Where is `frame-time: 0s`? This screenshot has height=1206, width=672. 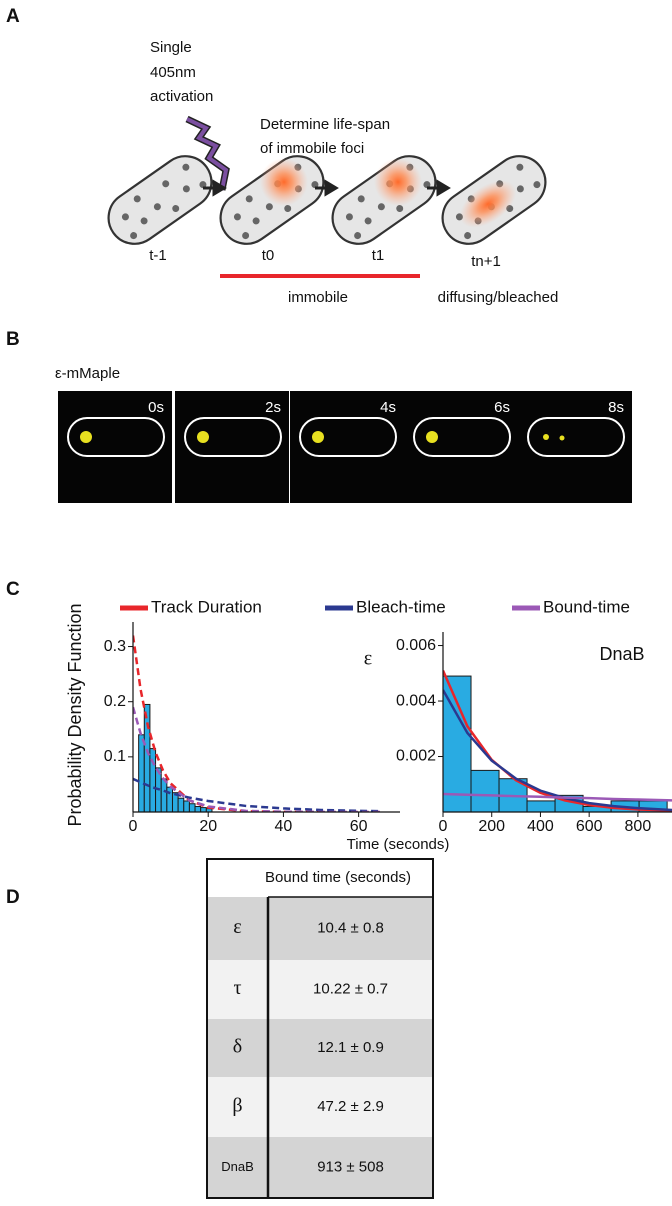 frame-time: 0s is located at coordinates (156, 407).